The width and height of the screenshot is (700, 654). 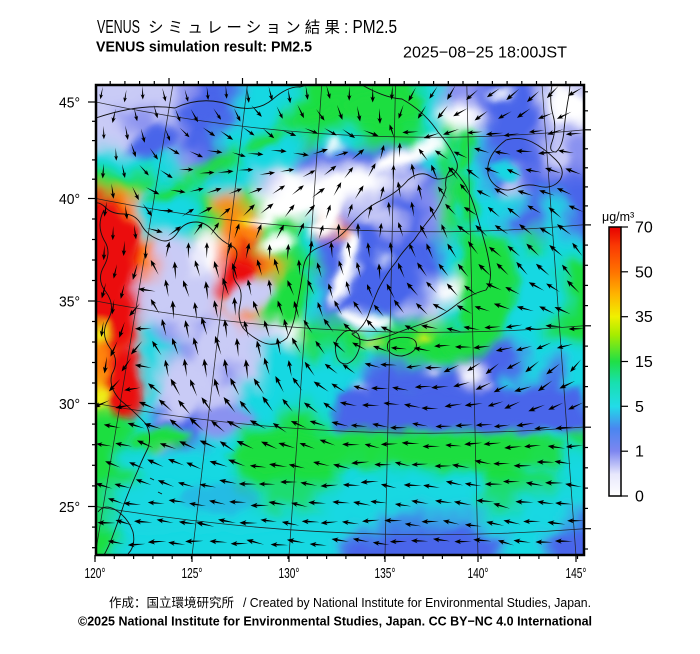 What do you see at coordinates (95, 573) in the screenshot?
I see `svg-text: 120°` at bounding box center [95, 573].